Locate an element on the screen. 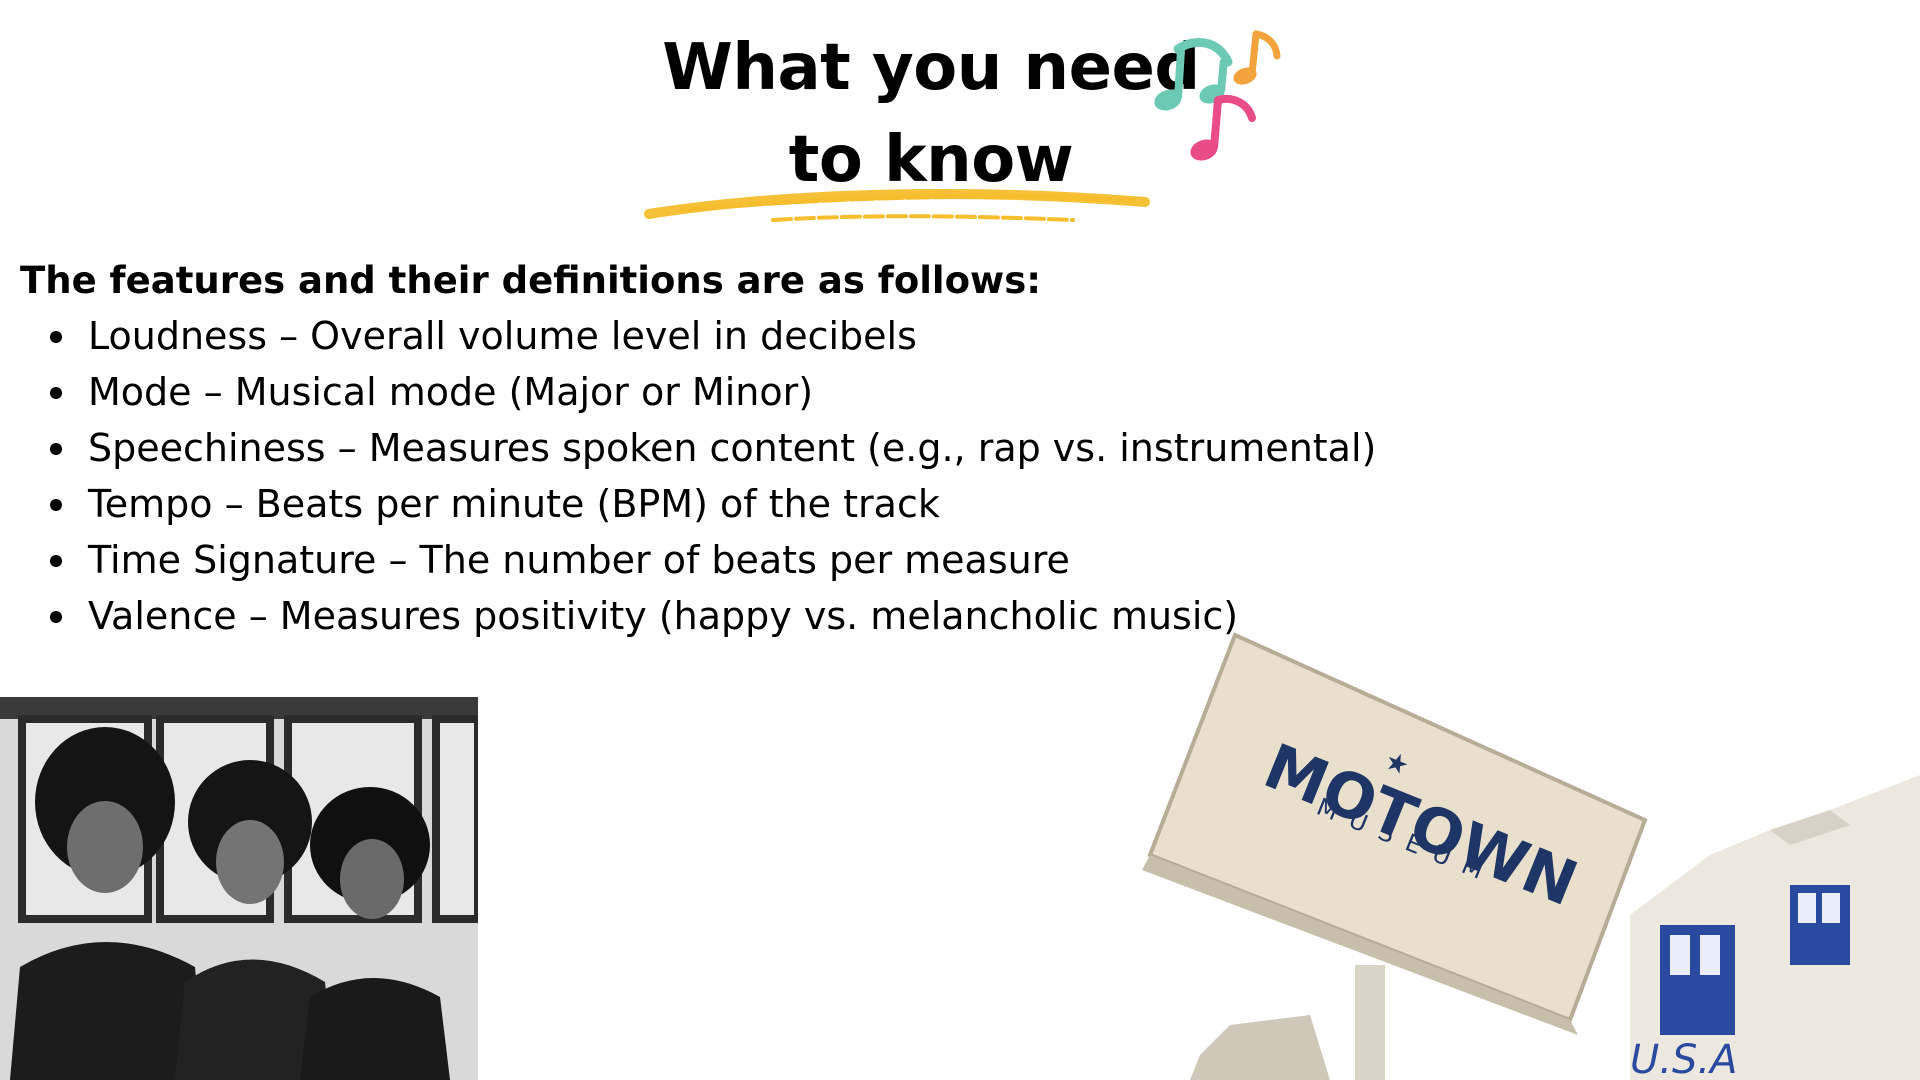 The image size is (1920, 1080). title-line-2: to know is located at coordinates (931, 160).